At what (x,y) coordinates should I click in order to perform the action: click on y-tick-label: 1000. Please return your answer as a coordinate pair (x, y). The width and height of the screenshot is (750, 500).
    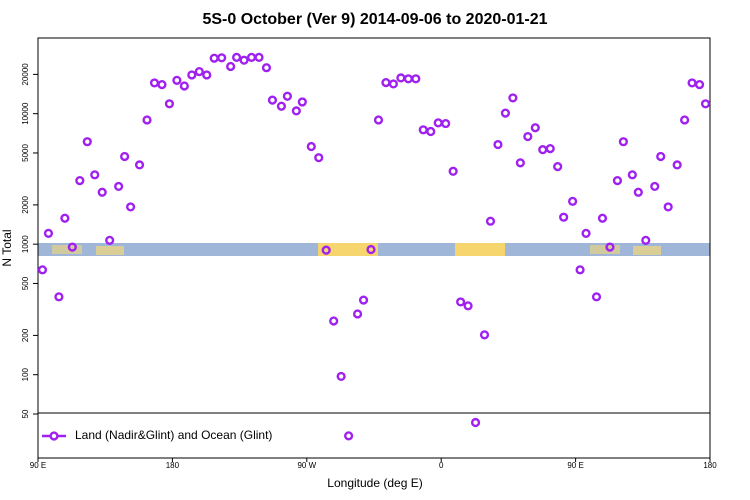
    Looking at the image, I should click on (25, 244).